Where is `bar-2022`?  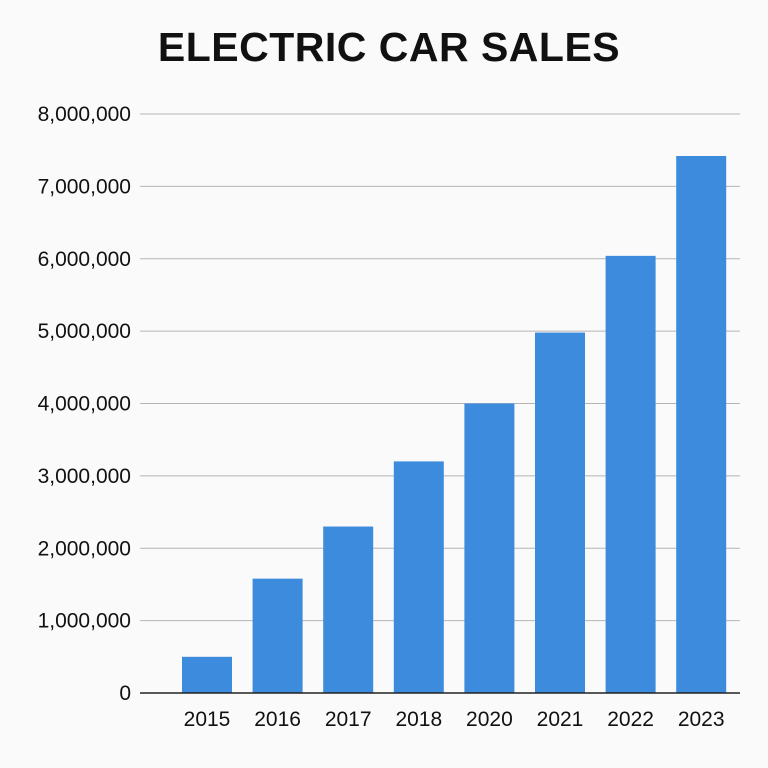 bar-2022 is located at coordinates (630, 474).